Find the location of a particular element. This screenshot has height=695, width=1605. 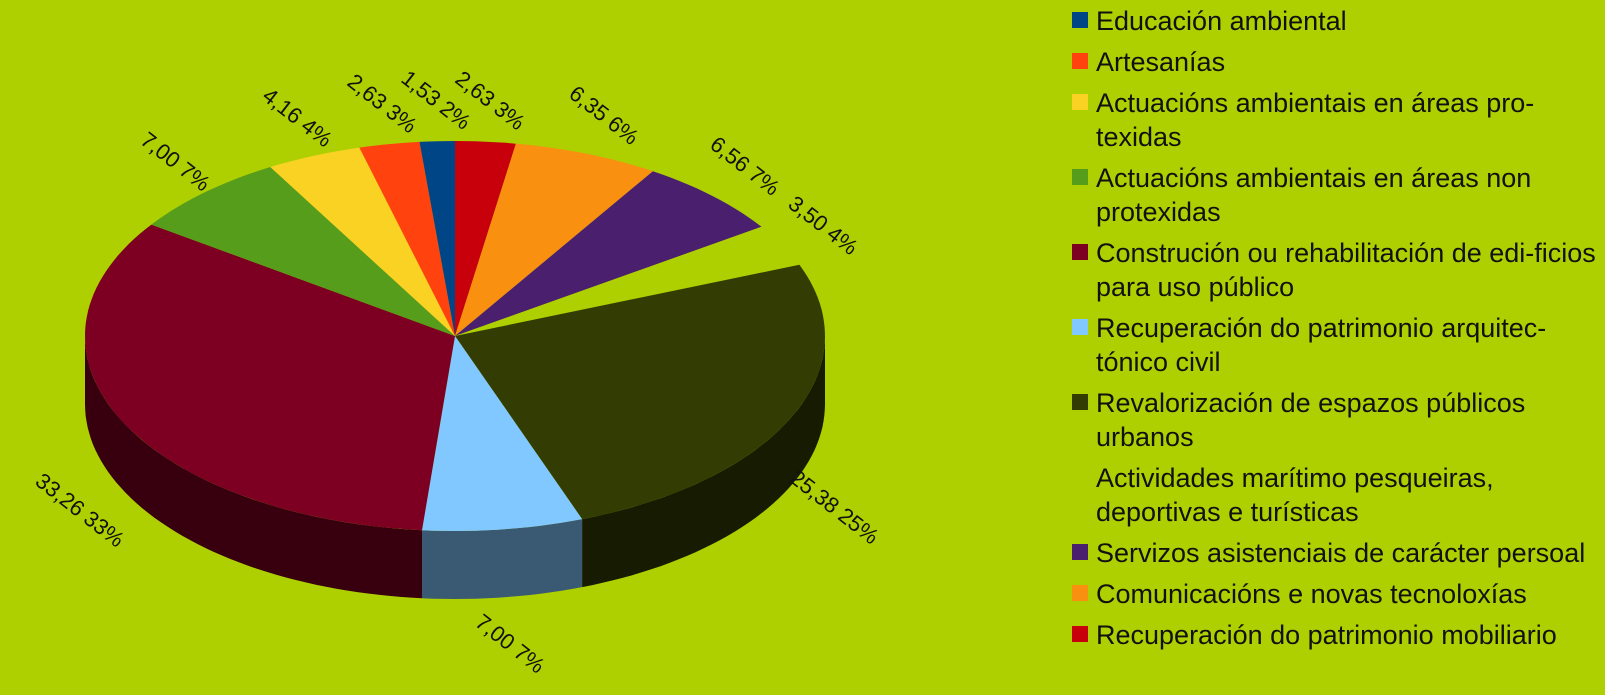

legend-item: Educación ambiental is located at coordinates (1337, 21).